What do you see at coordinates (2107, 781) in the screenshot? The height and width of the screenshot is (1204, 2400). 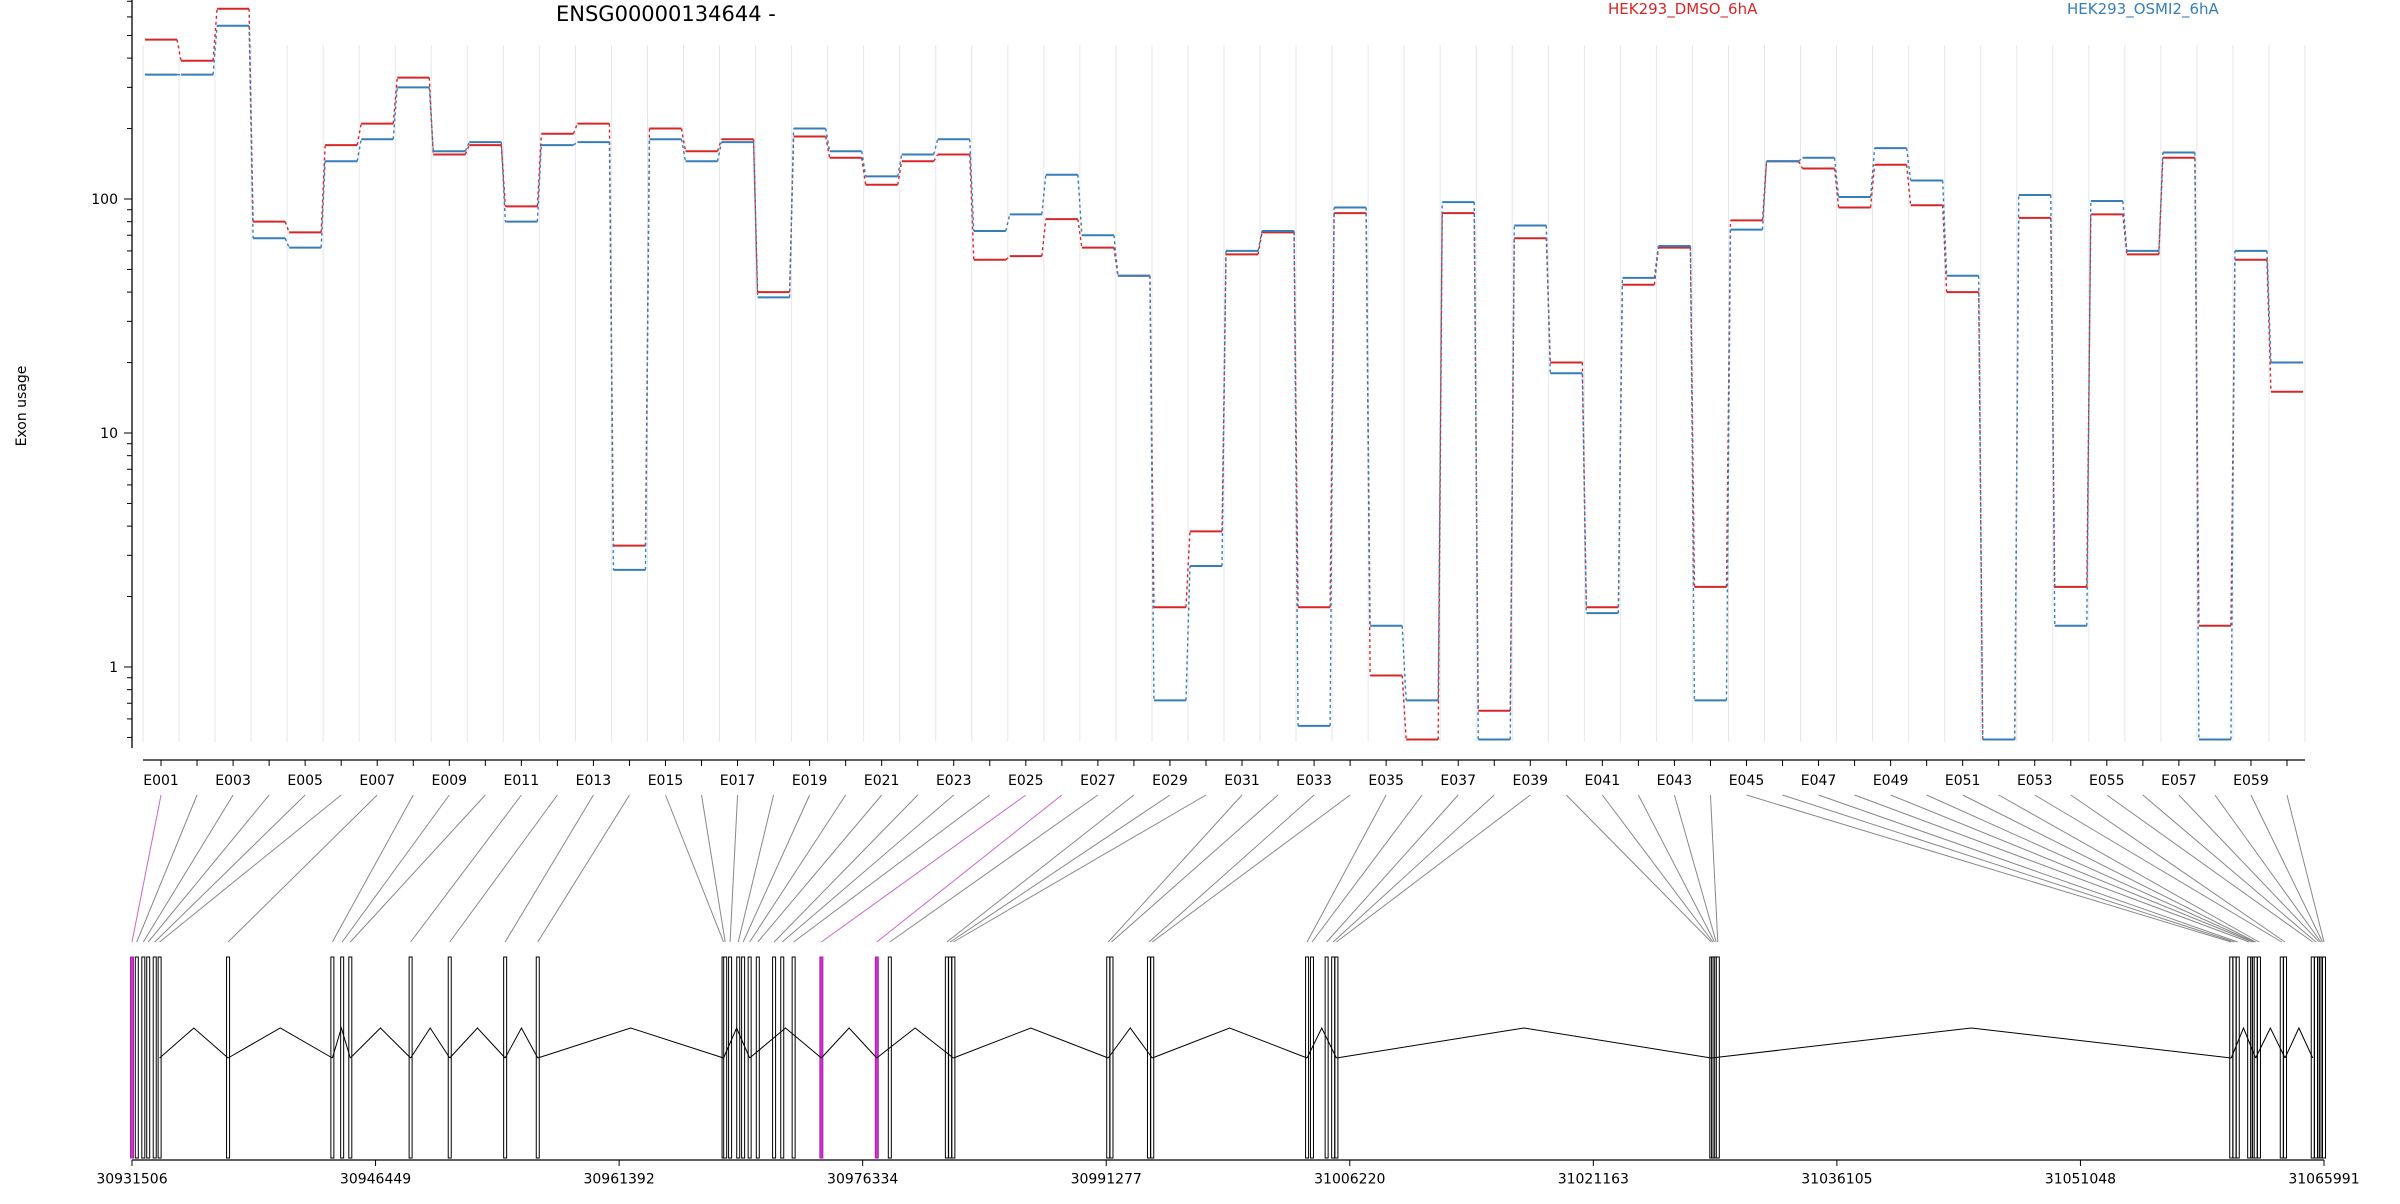 I see `x-tick-label: E055` at bounding box center [2107, 781].